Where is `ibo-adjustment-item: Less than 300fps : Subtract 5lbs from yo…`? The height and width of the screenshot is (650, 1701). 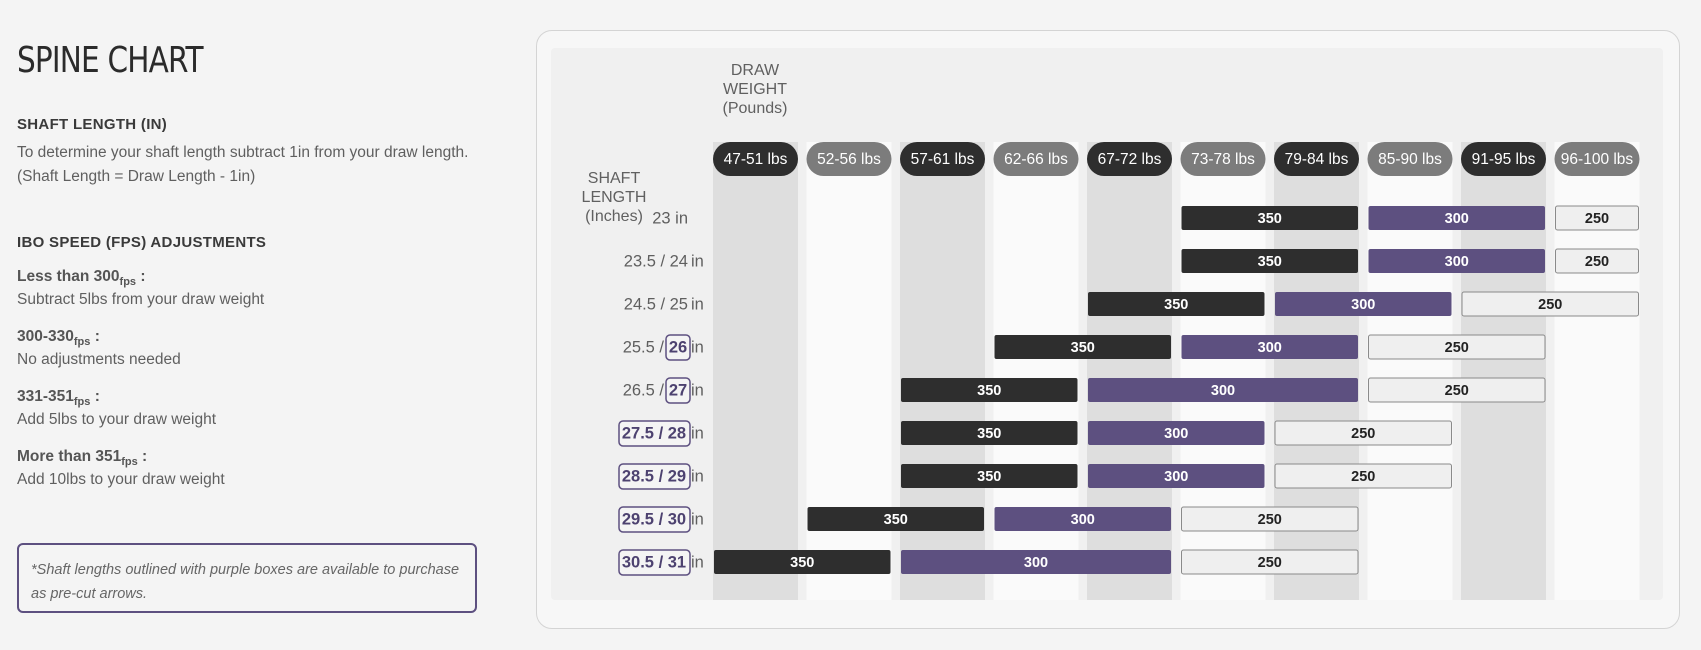
ibo-adjustment-item: Less than 300fps : Subtract 5lbs from yo… is located at coordinates (140, 288).